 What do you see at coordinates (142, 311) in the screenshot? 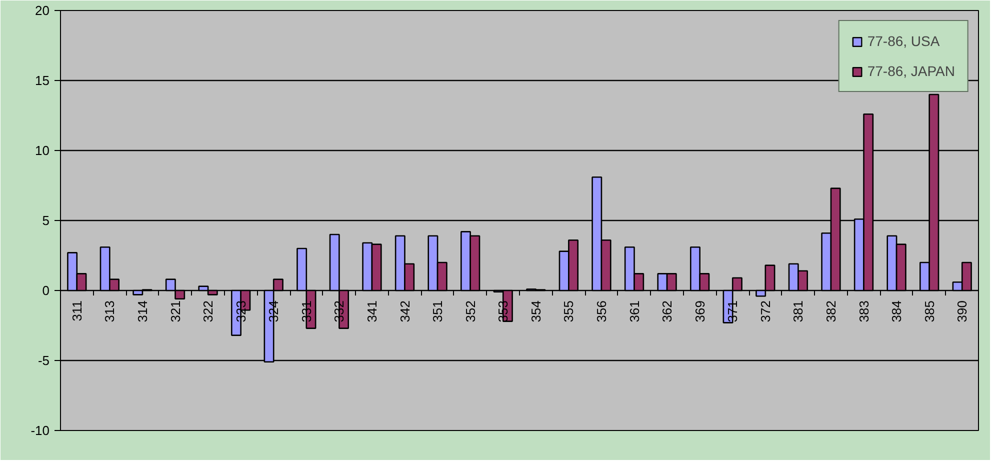
I see `x-tick-label: 314` at bounding box center [142, 311].